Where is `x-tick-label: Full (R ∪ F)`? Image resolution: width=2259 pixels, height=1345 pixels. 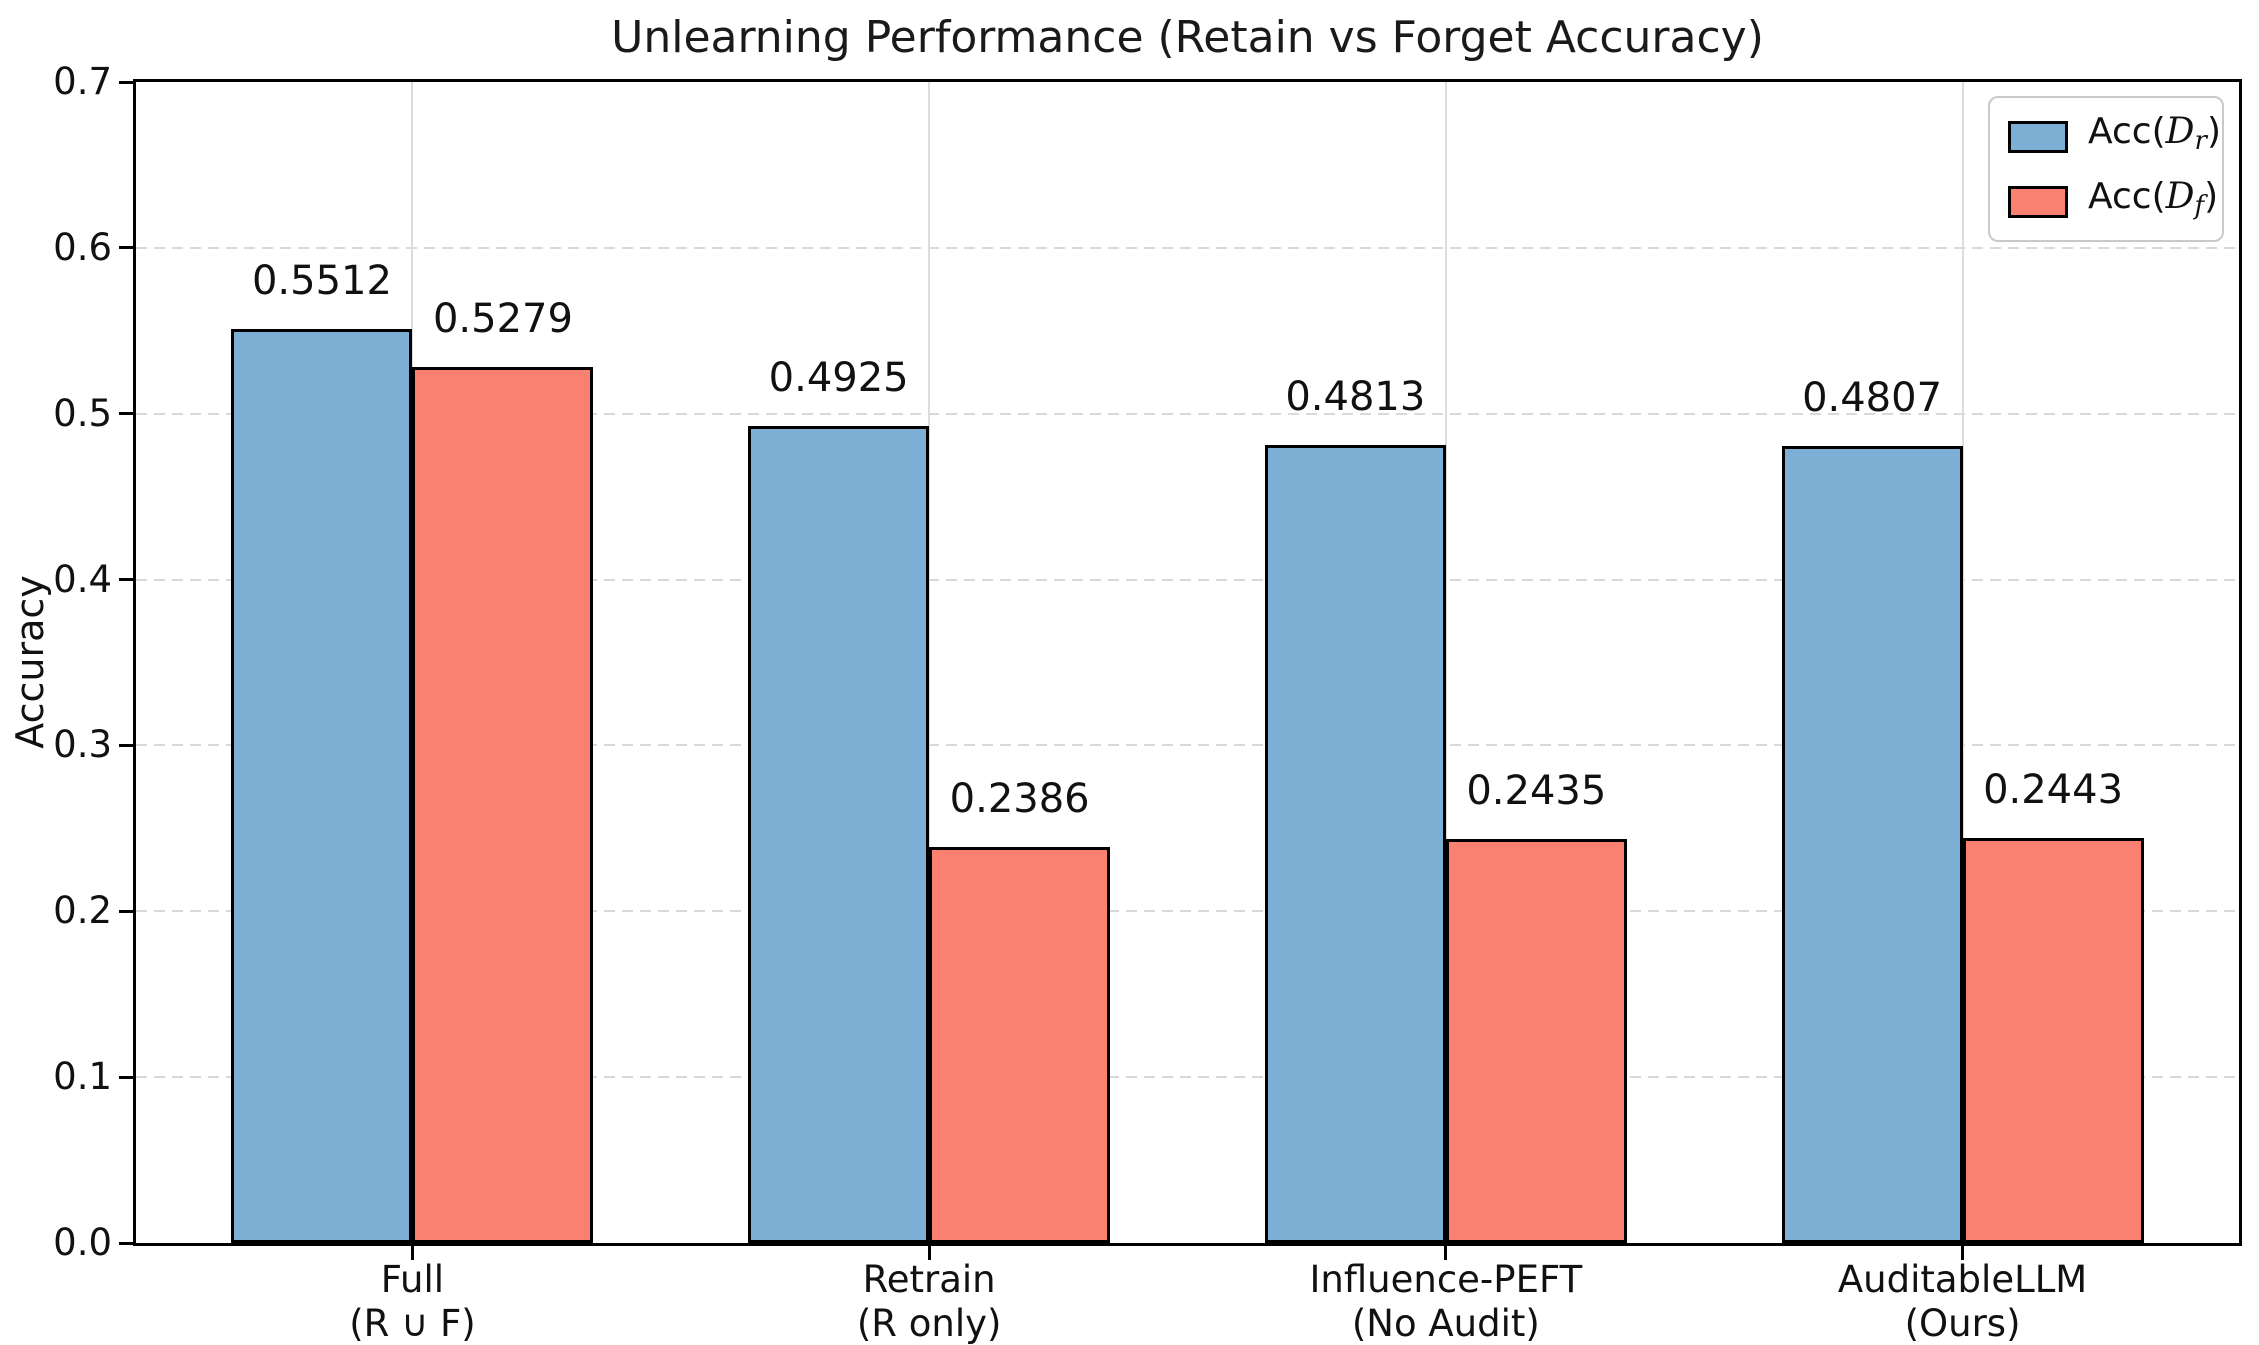 x-tick-label: Full (R ∪ F) is located at coordinates (412, 1301).